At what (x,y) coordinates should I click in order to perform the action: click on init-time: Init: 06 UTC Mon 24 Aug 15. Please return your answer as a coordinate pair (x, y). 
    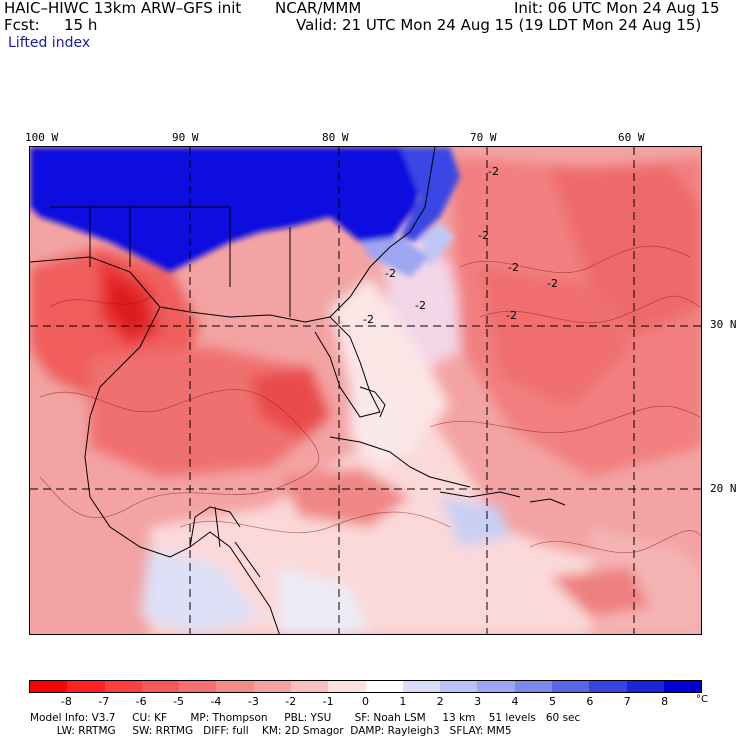
    Looking at the image, I should click on (617, 8).